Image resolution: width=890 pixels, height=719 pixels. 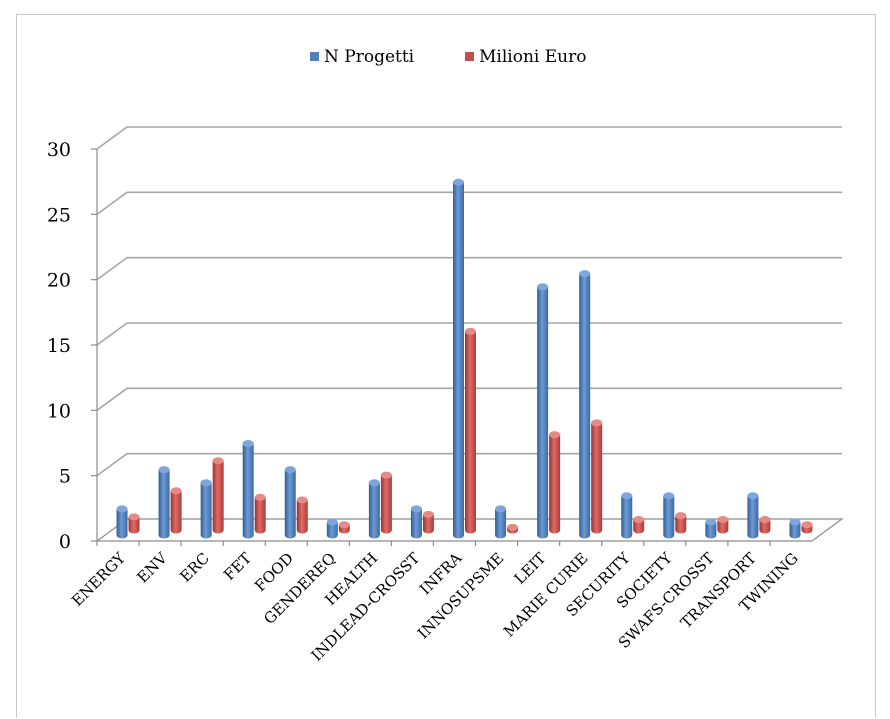 What do you see at coordinates (369, 57) in the screenshot?
I see `legend-label: N Progetti` at bounding box center [369, 57].